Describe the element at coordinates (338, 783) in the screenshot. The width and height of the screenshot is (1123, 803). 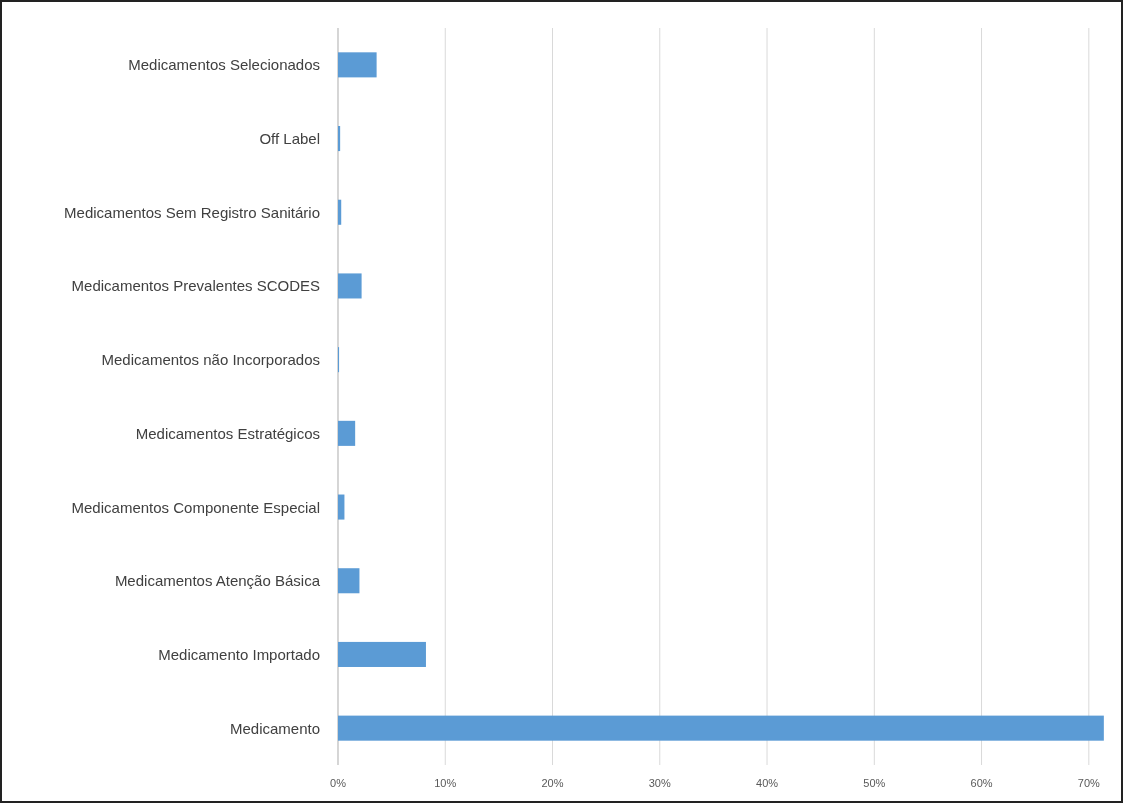
I see `x-tick-label: 0%` at that location.